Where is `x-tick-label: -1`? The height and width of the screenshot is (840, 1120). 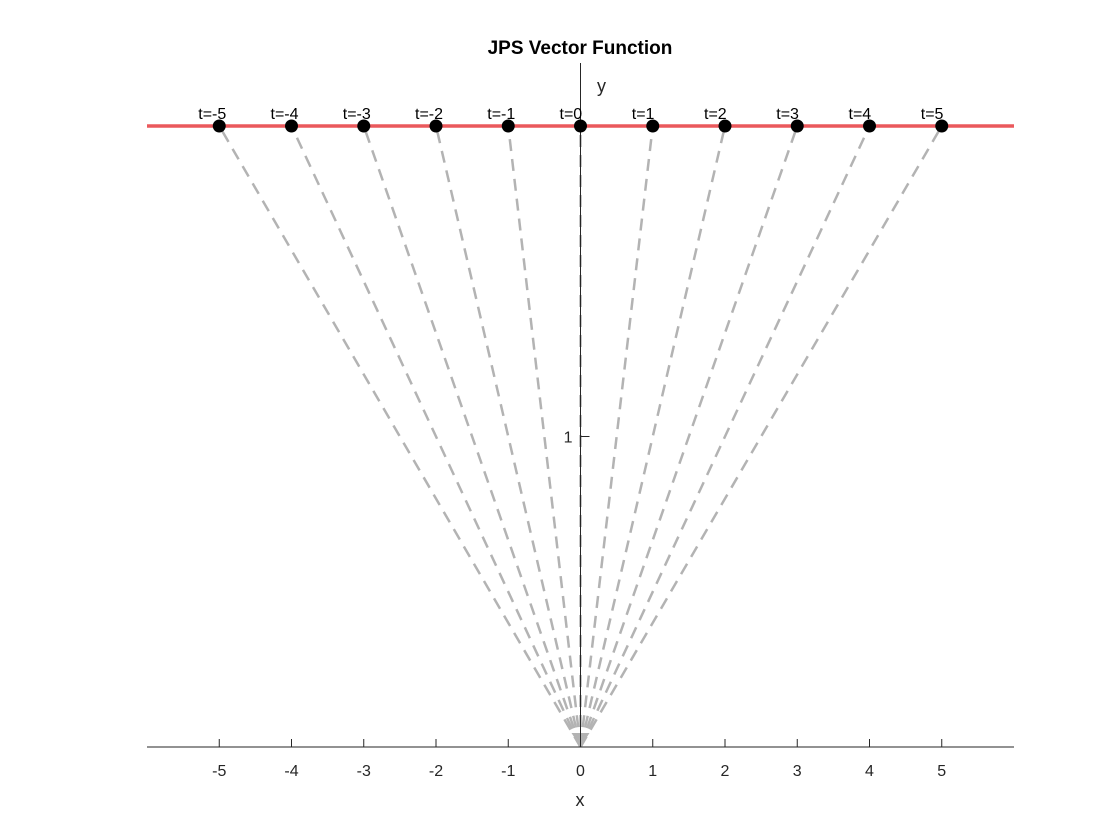
x-tick-label: -1 is located at coordinates (508, 771).